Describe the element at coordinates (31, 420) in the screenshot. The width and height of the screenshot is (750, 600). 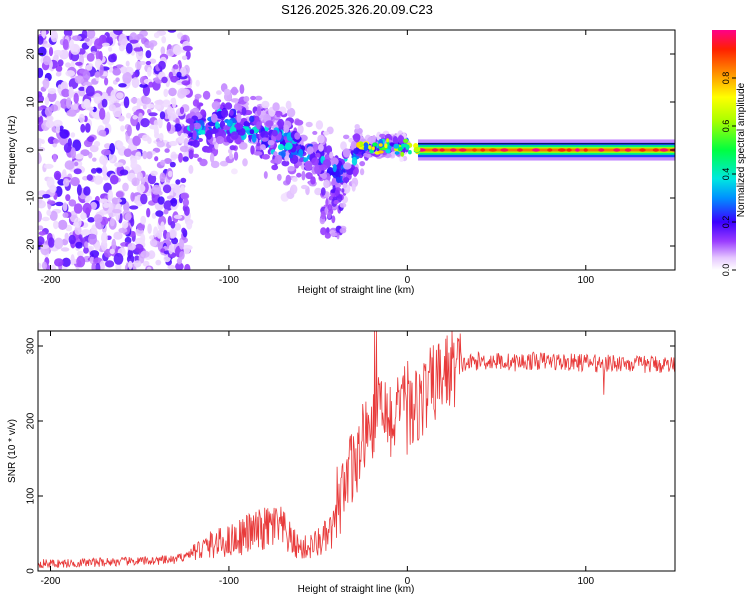
I see `y-tick-label: 200` at that location.